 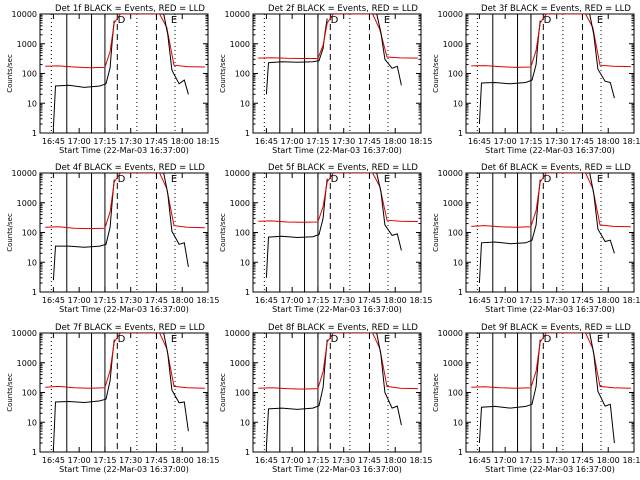 I want to click on panel-title: Det 9f BLACK = Events, RED = LLD, so click(x=556, y=328).